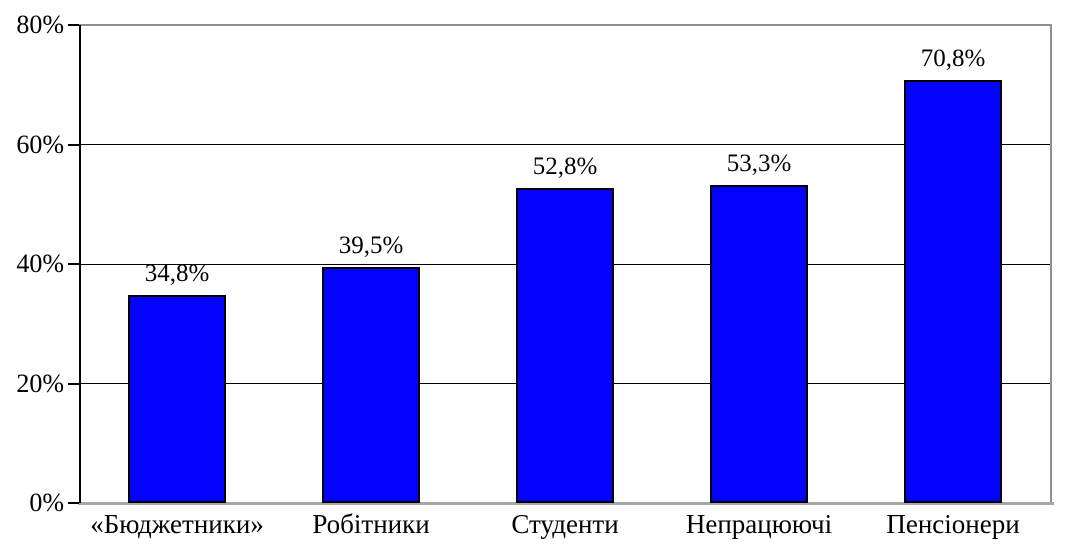  Describe the element at coordinates (565, 25) in the screenshot. I see `plot-border-top` at that location.